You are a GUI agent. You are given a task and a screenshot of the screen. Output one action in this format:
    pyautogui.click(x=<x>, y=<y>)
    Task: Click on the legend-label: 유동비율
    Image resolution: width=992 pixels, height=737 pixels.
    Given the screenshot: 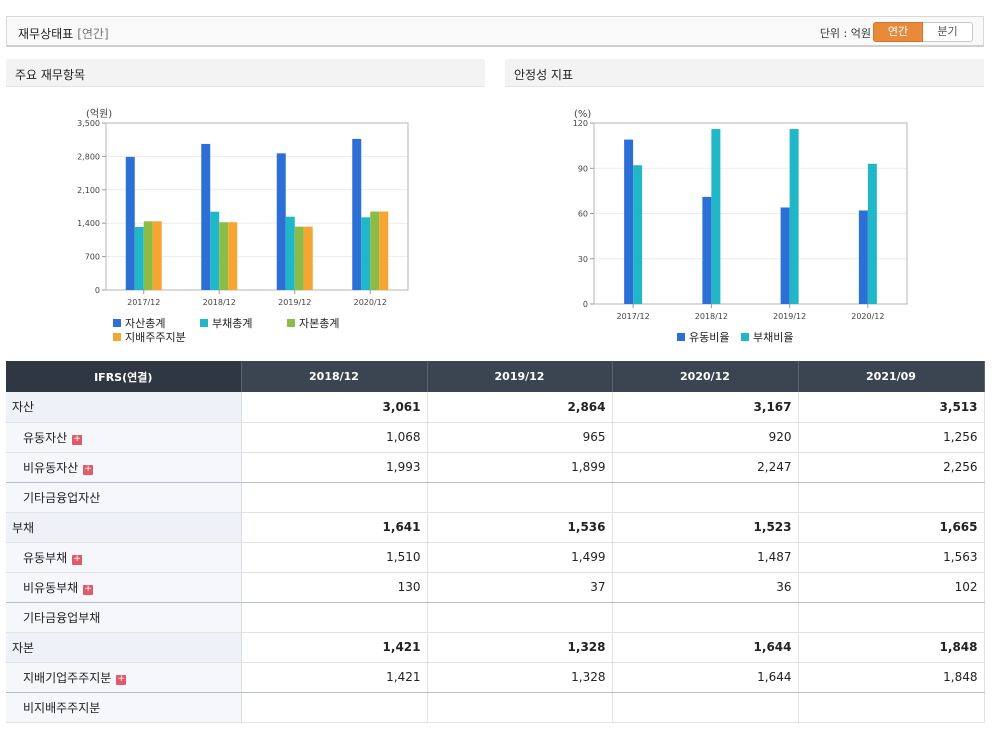 What is the action you would take?
    pyautogui.click(x=709, y=337)
    